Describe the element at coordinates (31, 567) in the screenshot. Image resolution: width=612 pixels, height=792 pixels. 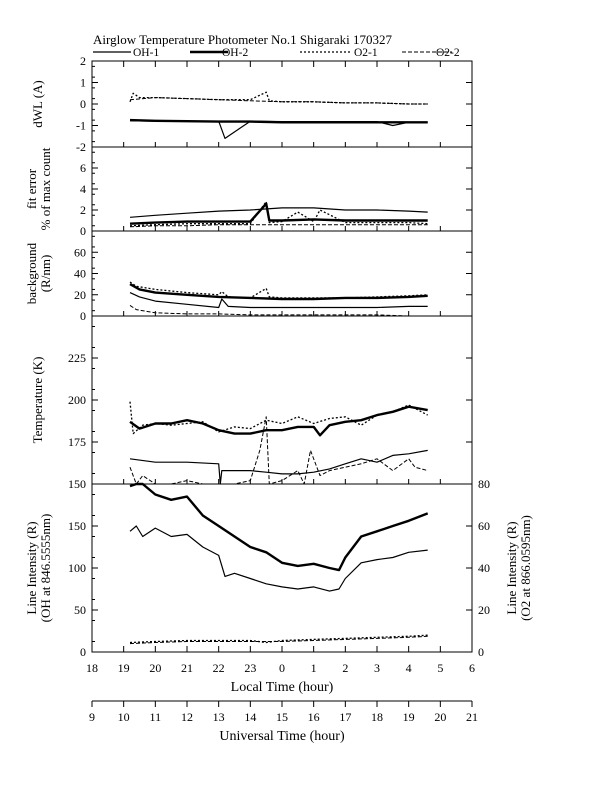
I see `y-axis-label-line-intensity: Line Intensity (R)` at that location.